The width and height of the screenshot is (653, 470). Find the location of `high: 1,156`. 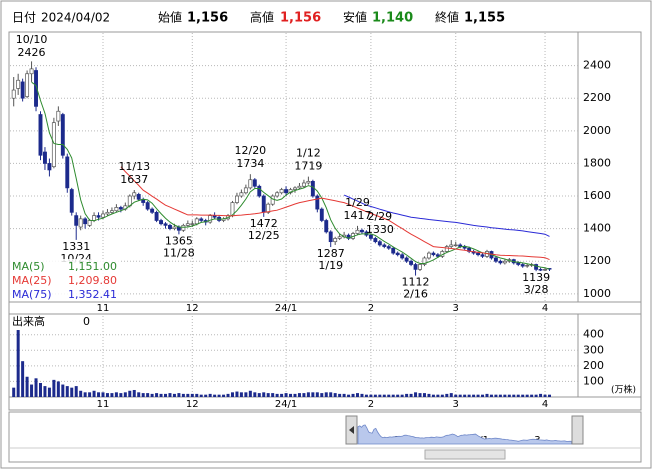

high: 1,156 is located at coordinates (300, 18).